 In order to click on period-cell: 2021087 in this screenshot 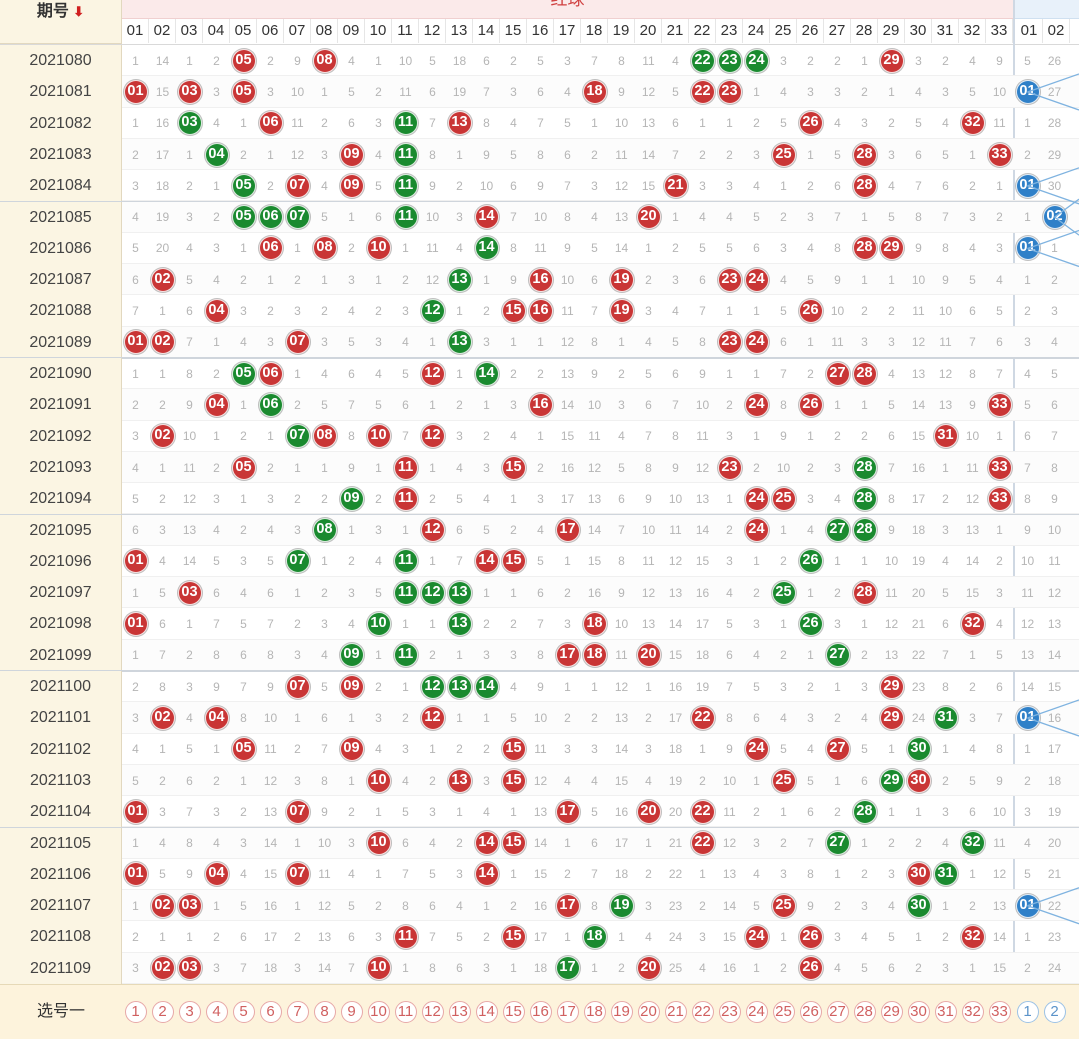, I will do `click(61, 280)`.